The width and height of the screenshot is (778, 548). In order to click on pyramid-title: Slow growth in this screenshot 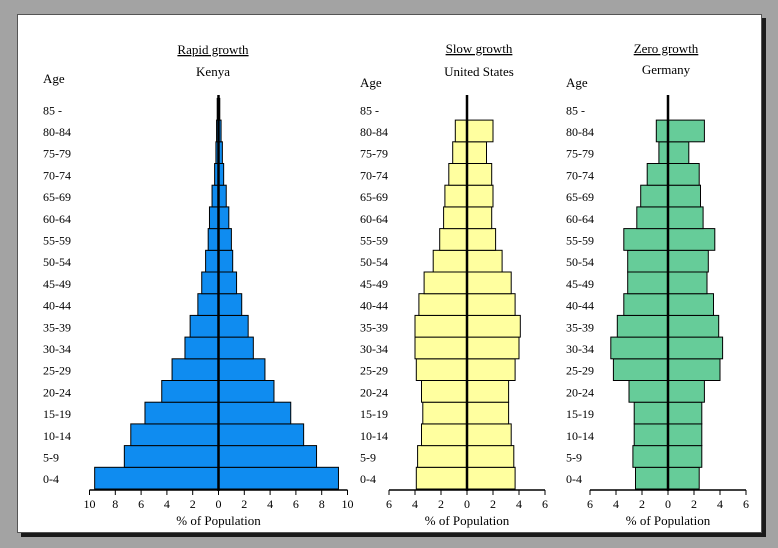, I will do `click(479, 48)`.